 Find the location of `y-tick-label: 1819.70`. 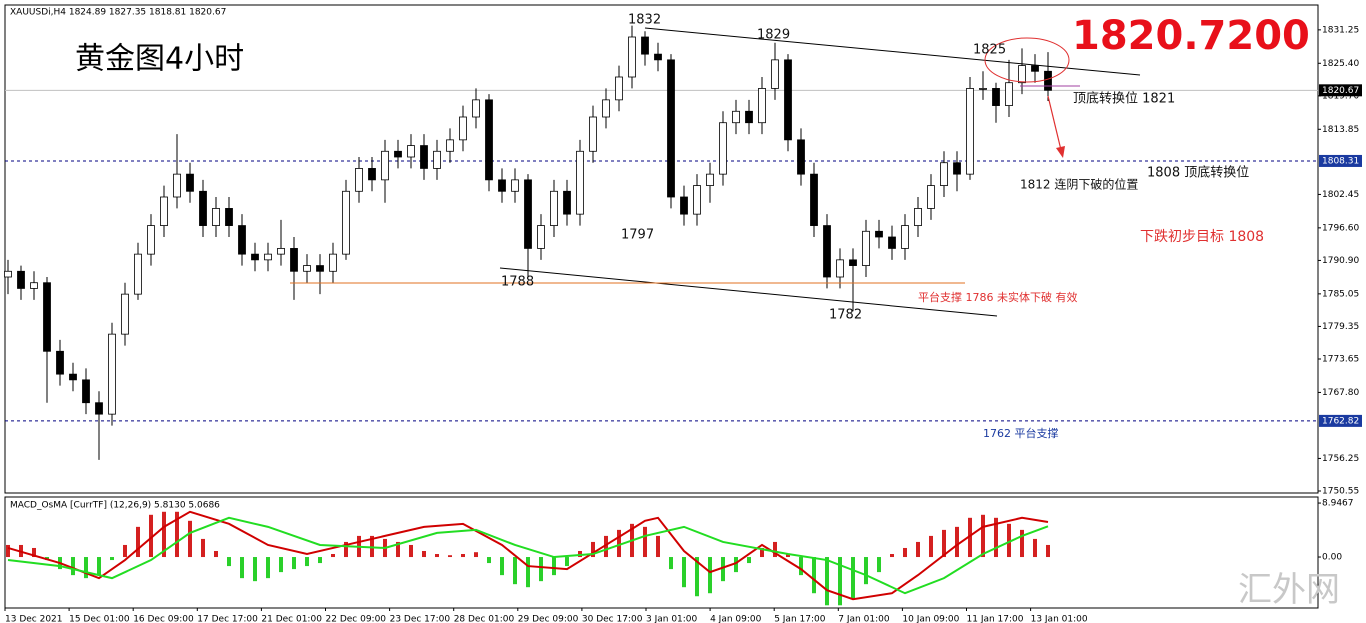

y-tick-label: 1819.70 is located at coordinates (1340, 96).